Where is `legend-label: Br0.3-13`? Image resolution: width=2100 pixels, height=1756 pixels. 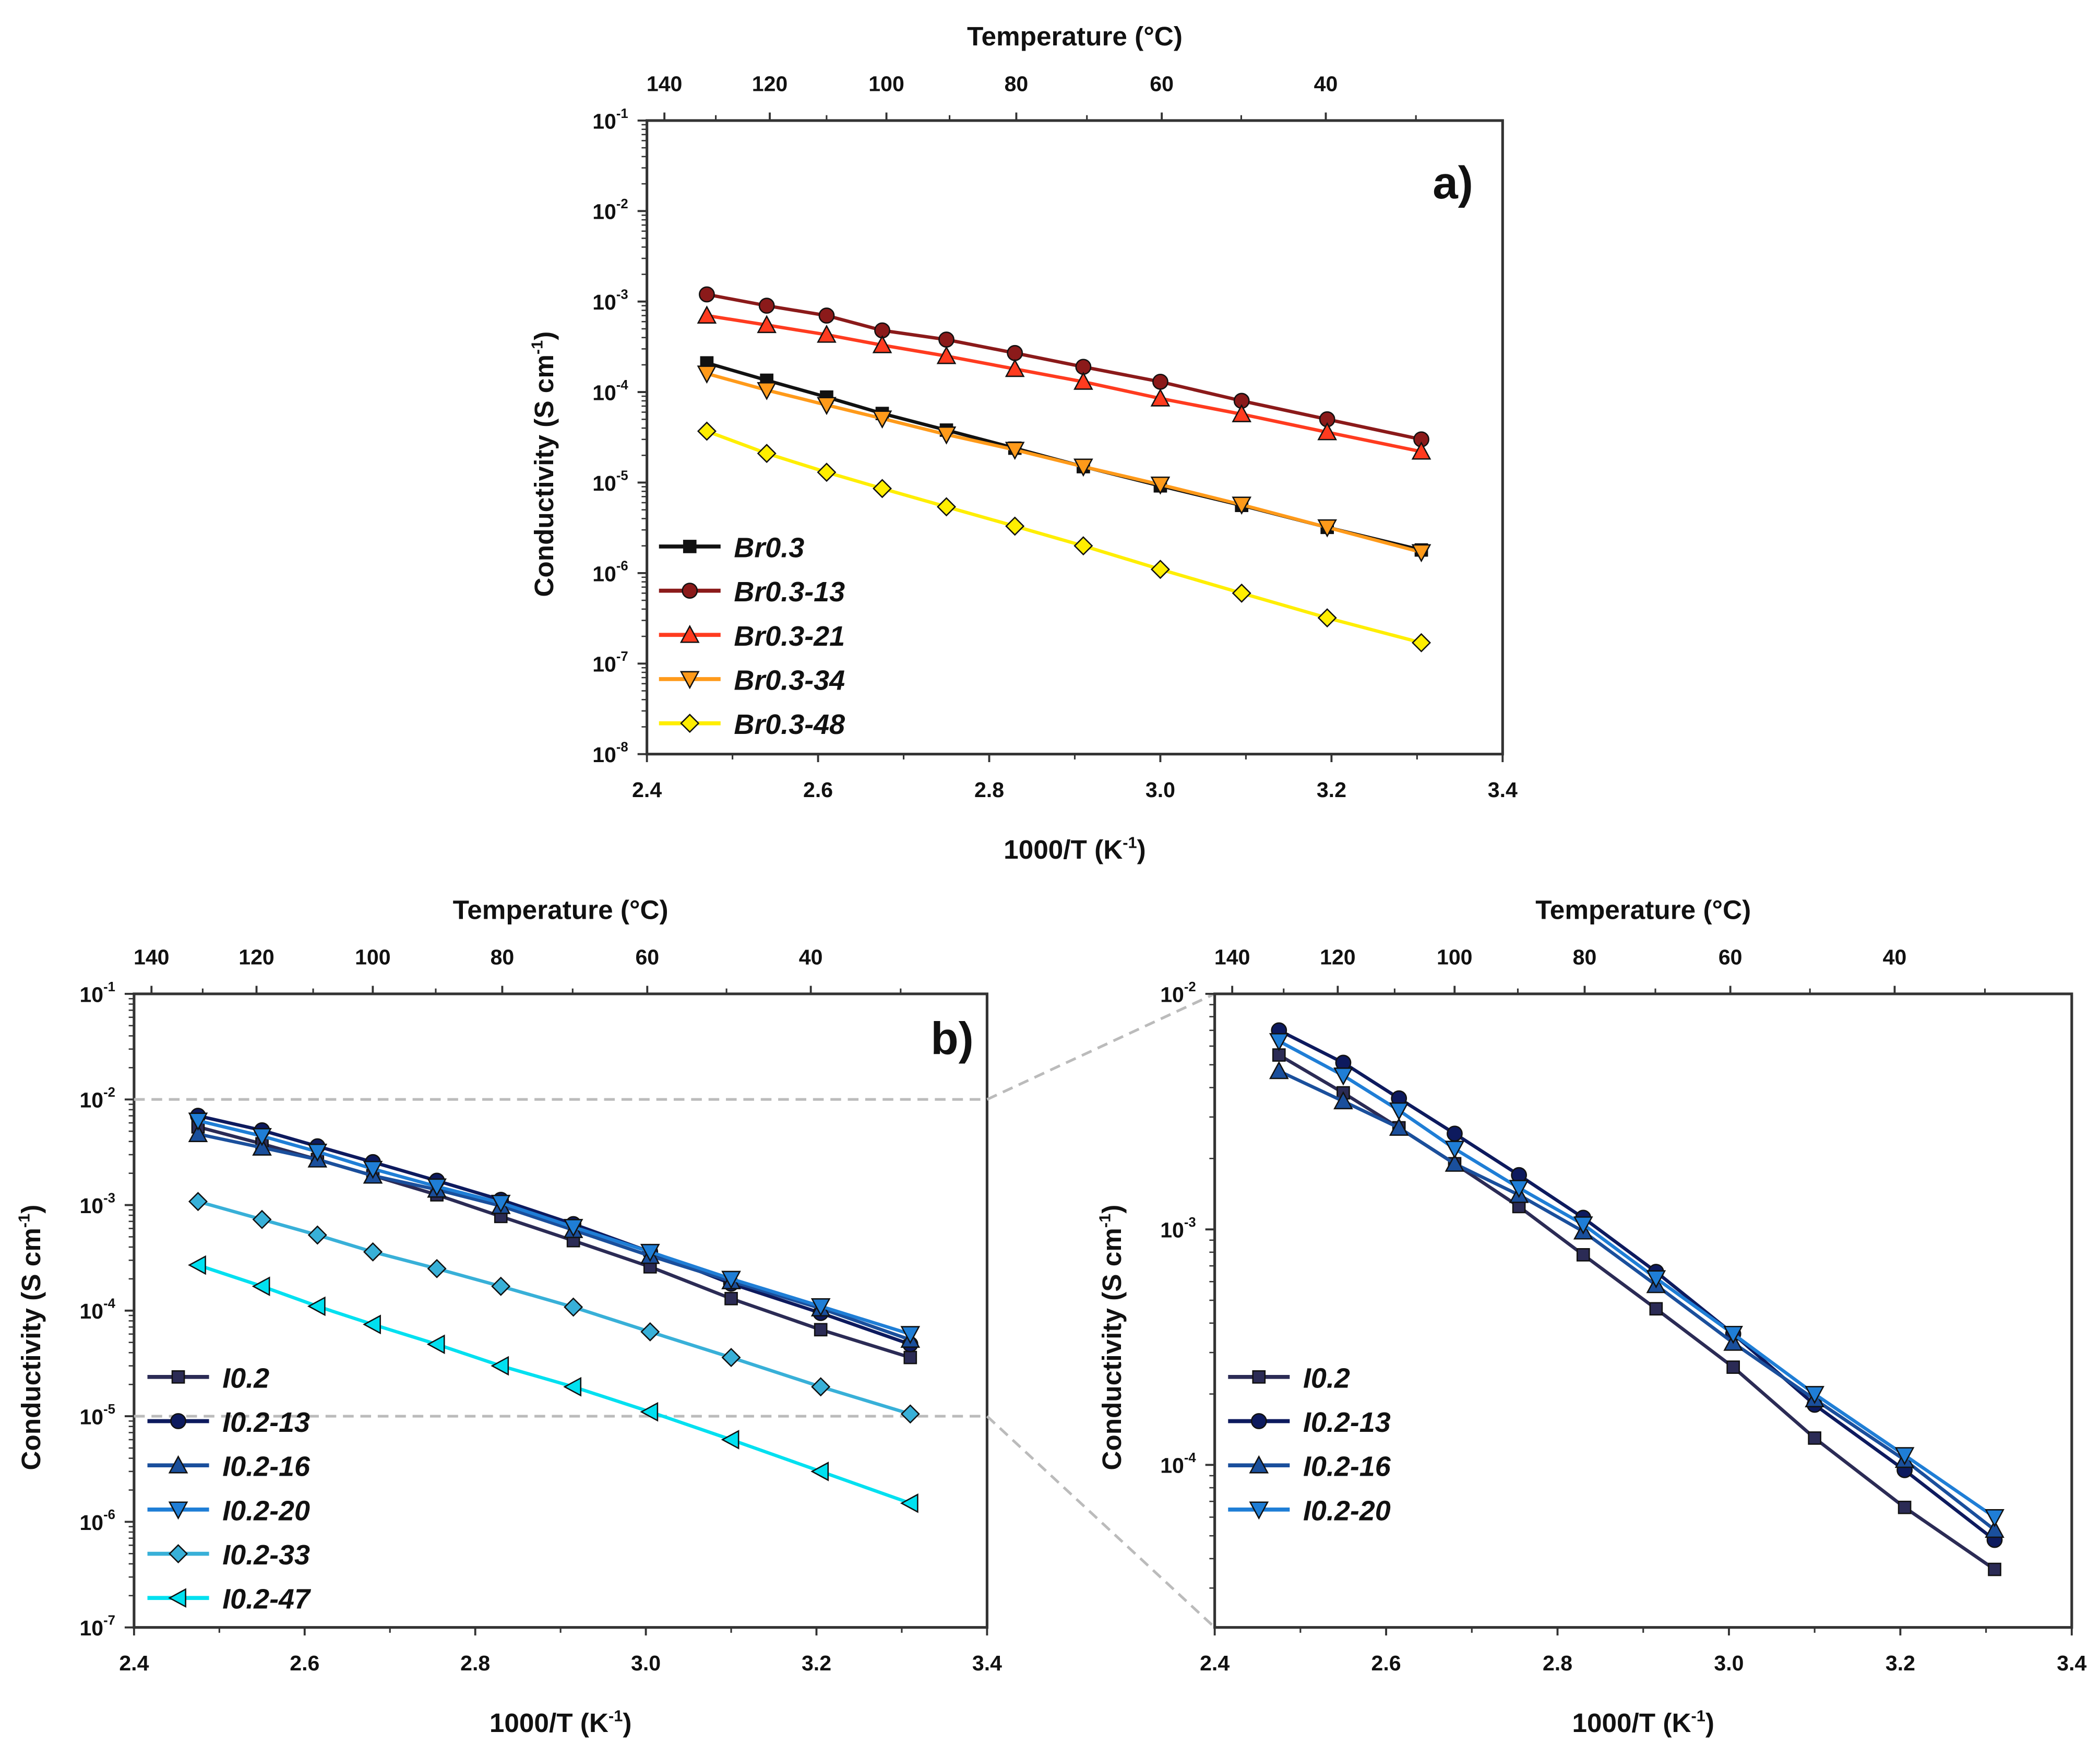
legend-label: Br0.3-13 is located at coordinates (789, 592).